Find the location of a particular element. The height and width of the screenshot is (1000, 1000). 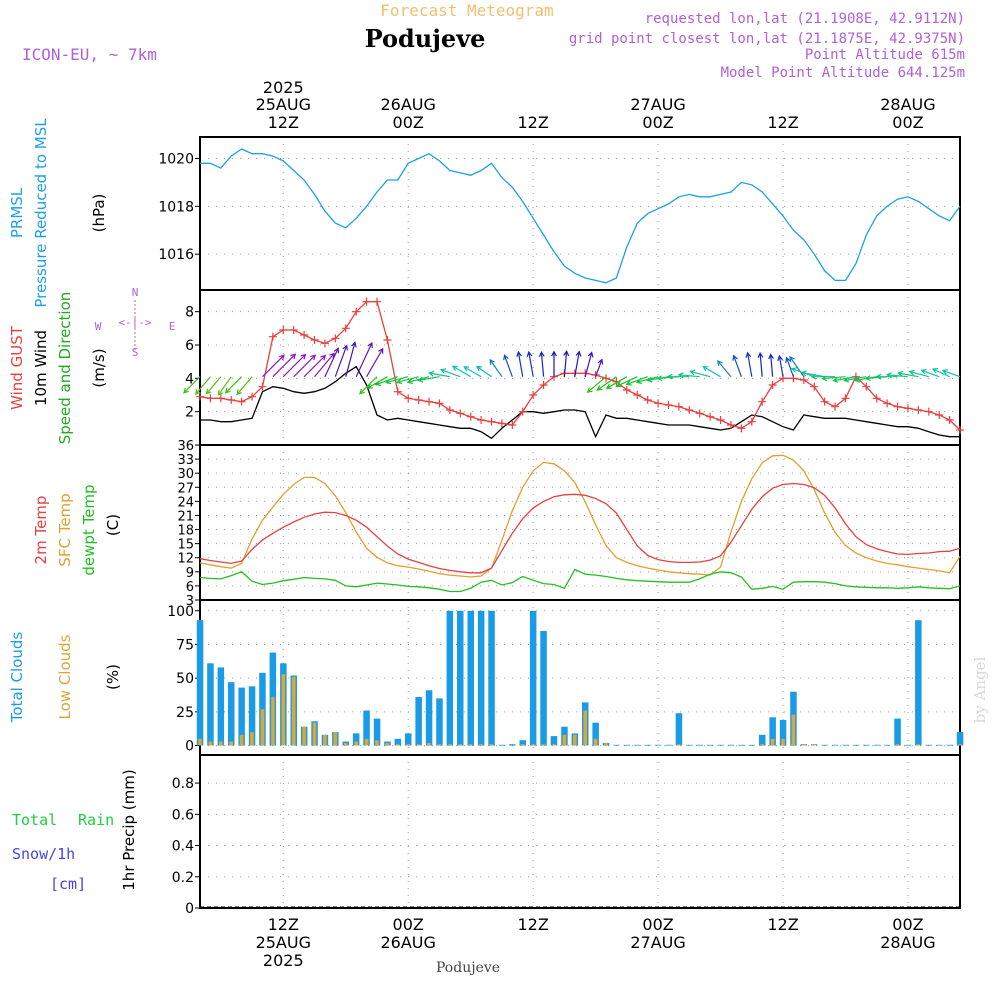

bottom-axis-year: 2025 is located at coordinates (283, 960).